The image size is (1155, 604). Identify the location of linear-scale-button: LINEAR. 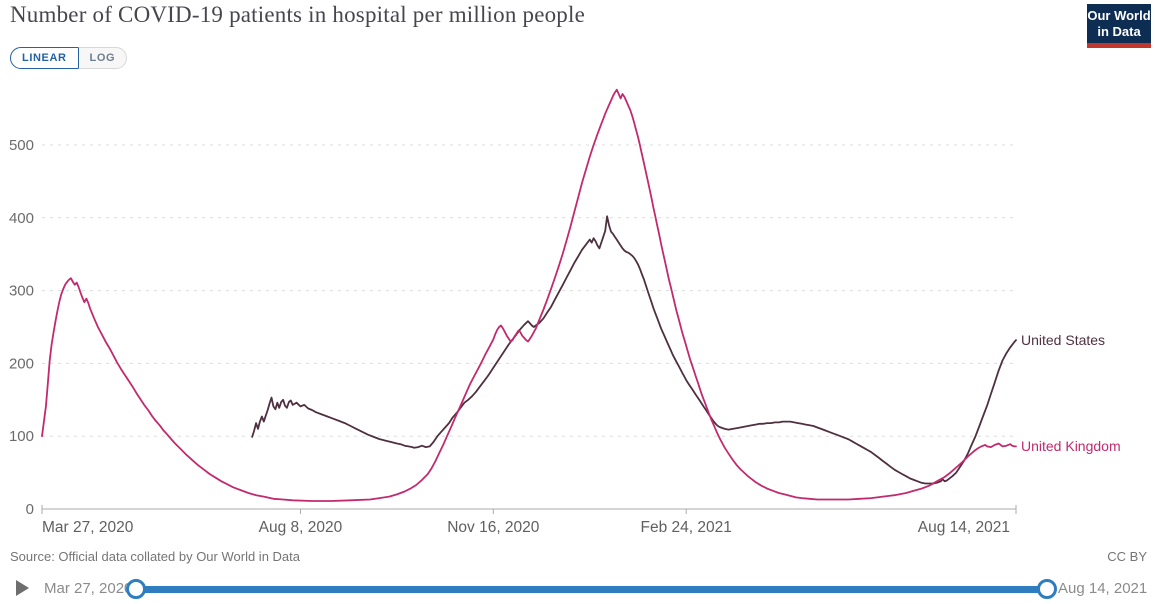
(44, 58).